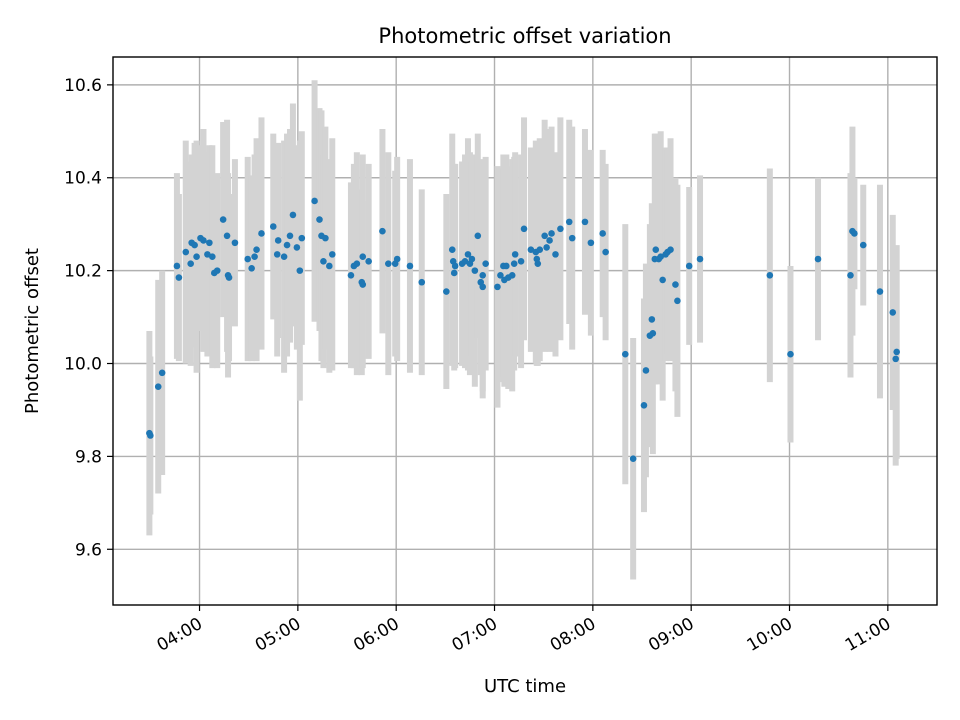  Describe the element at coordinates (88, 457) in the screenshot. I see `y-tick-label: 9.8` at that location.